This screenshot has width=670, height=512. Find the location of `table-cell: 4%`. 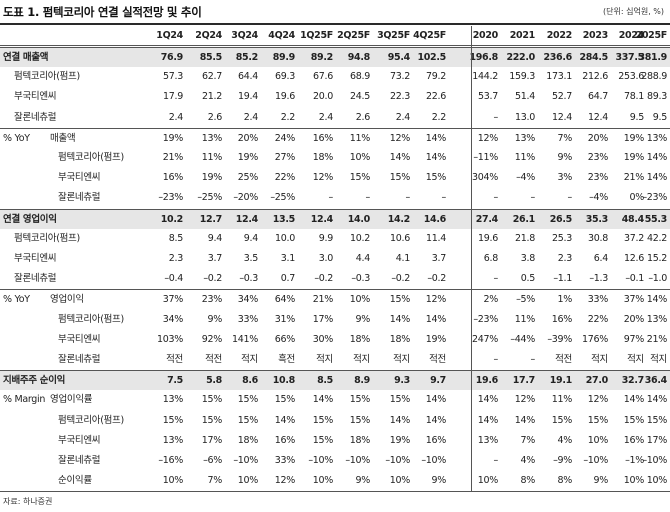

table-cell: 4% is located at coordinates (565, 440).